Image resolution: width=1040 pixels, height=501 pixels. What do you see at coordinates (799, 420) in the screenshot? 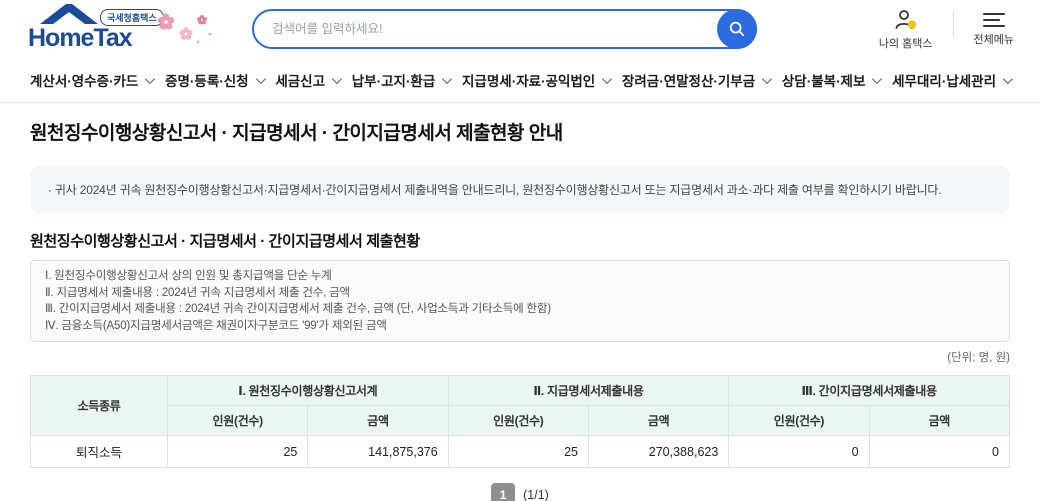
I see `sub-header-count-3: 인원(건수)` at bounding box center [799, 420].